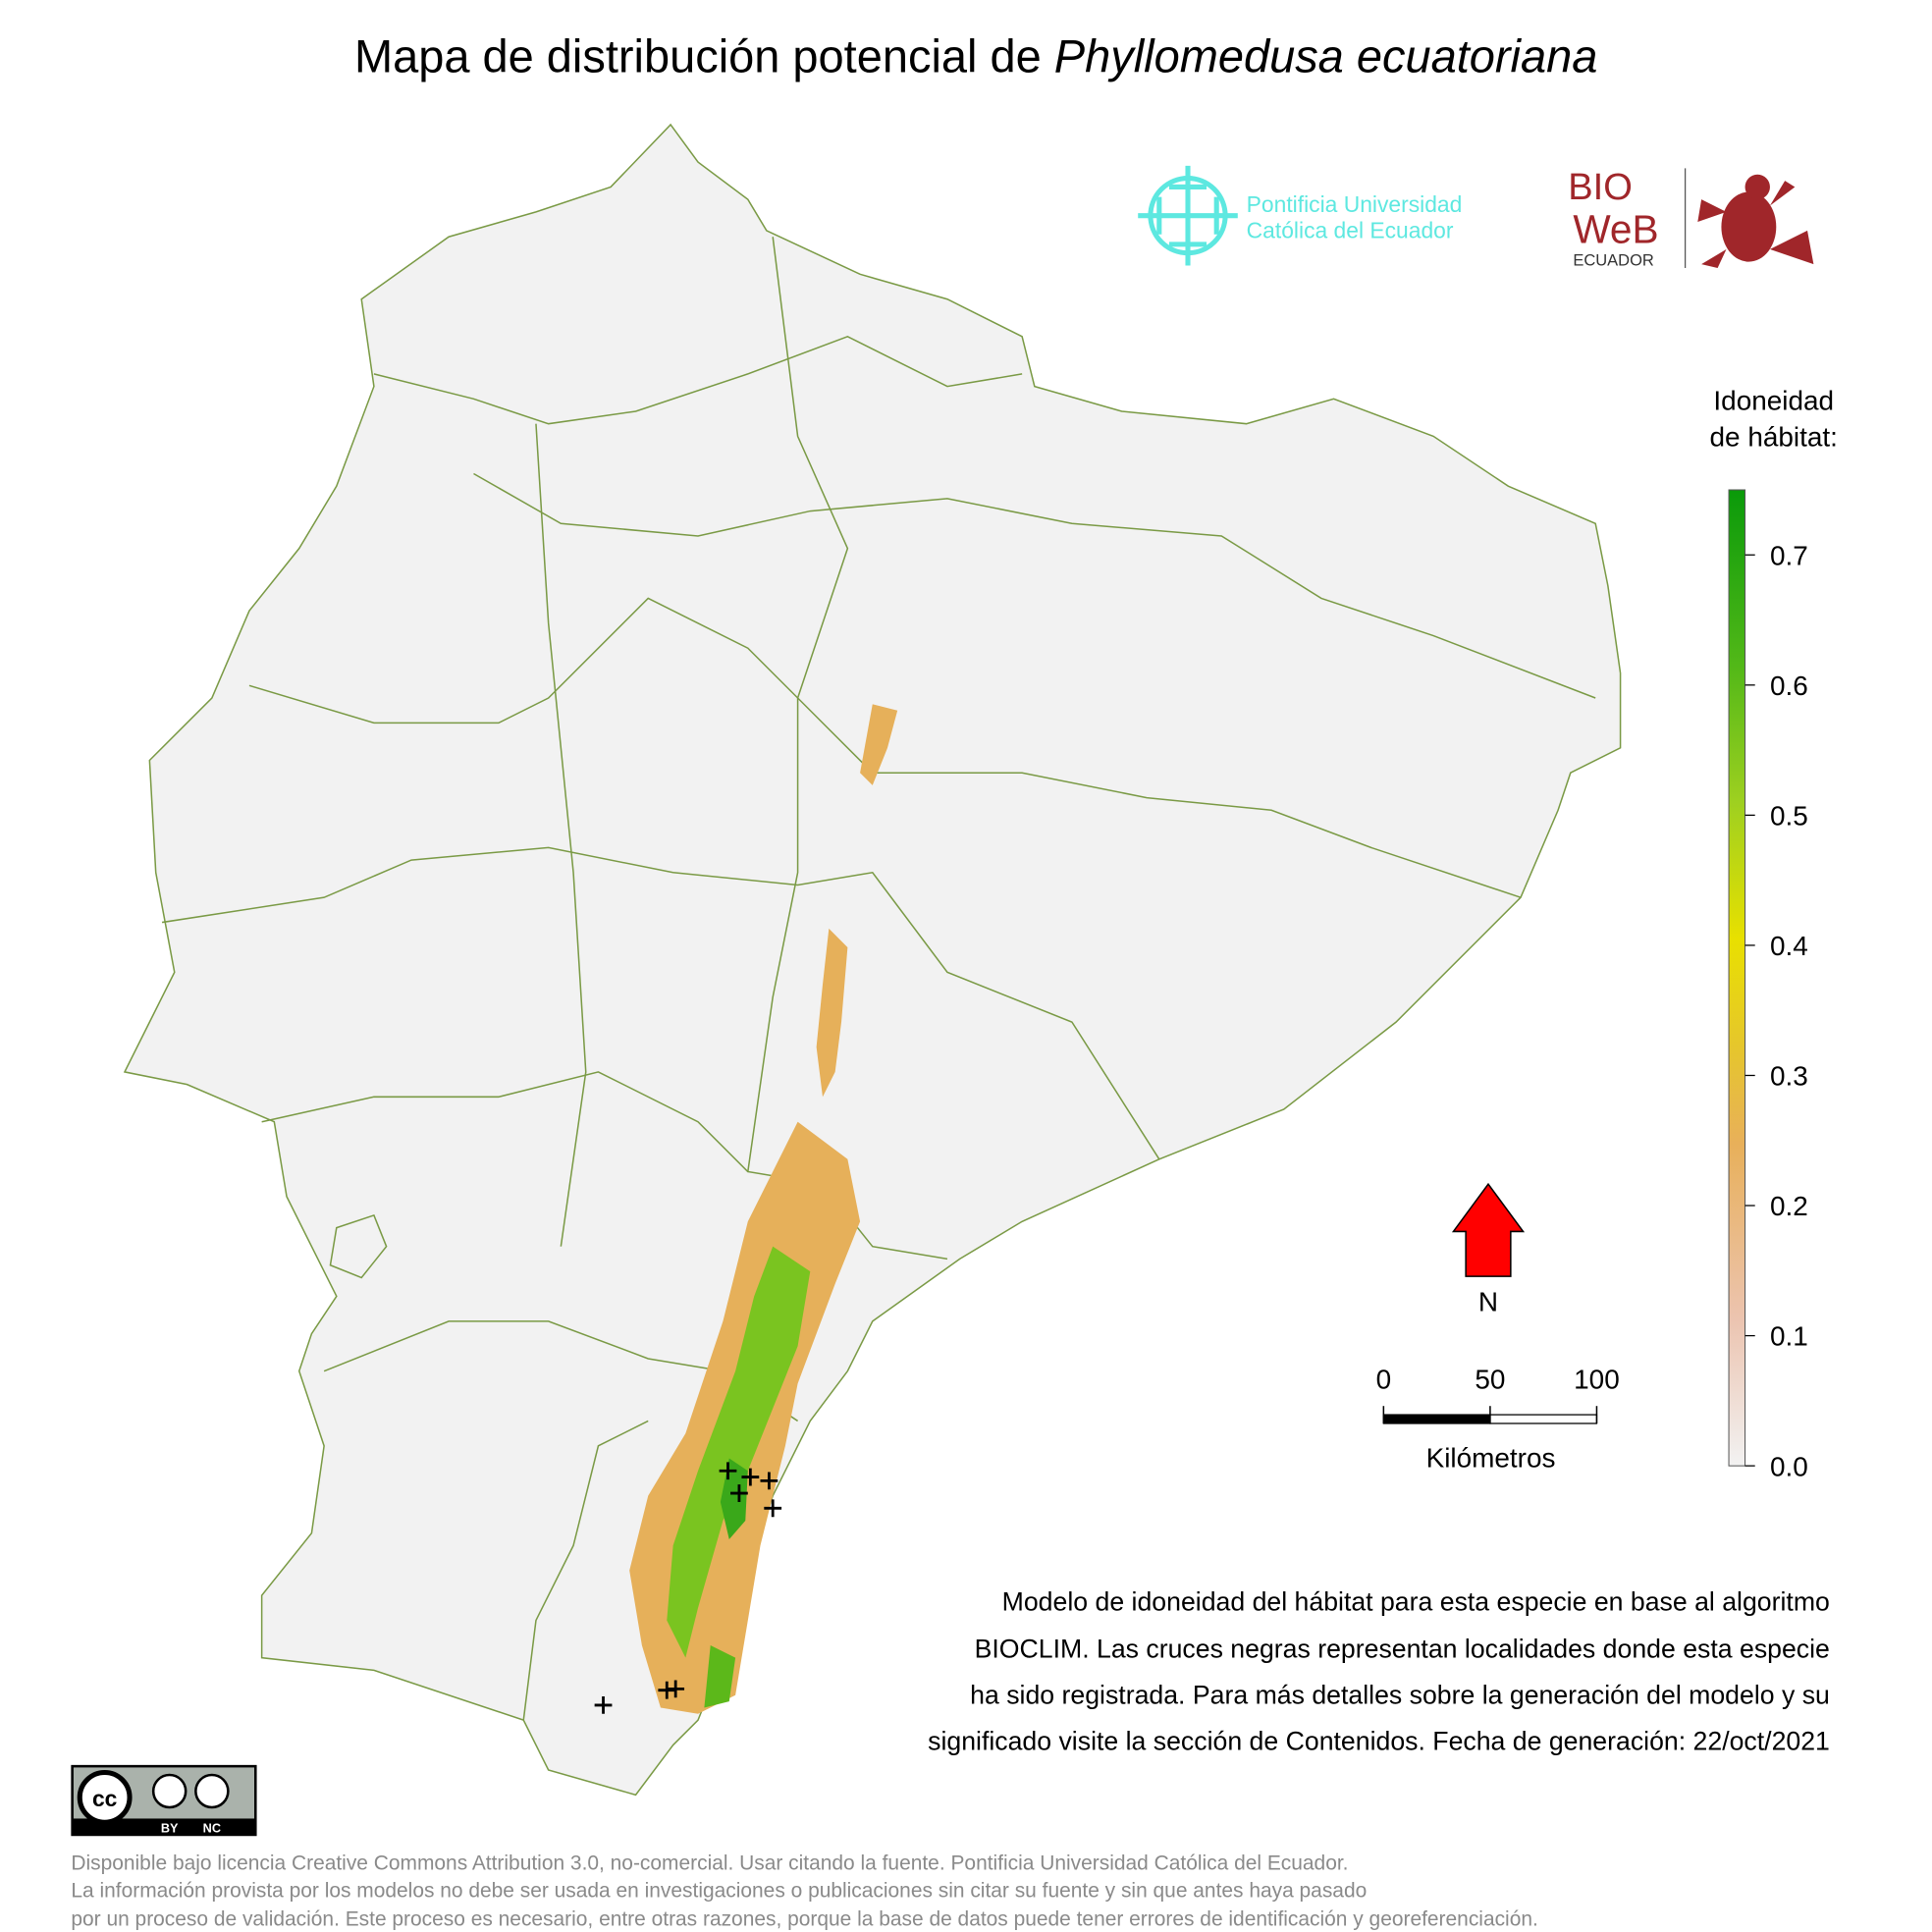 The image size is (1932, 1932). What do you see at coordinates (704, 56) in the screenshot?
I see `title-plain: Mapa de distribución potencial de` at bounding box center [704, 56].